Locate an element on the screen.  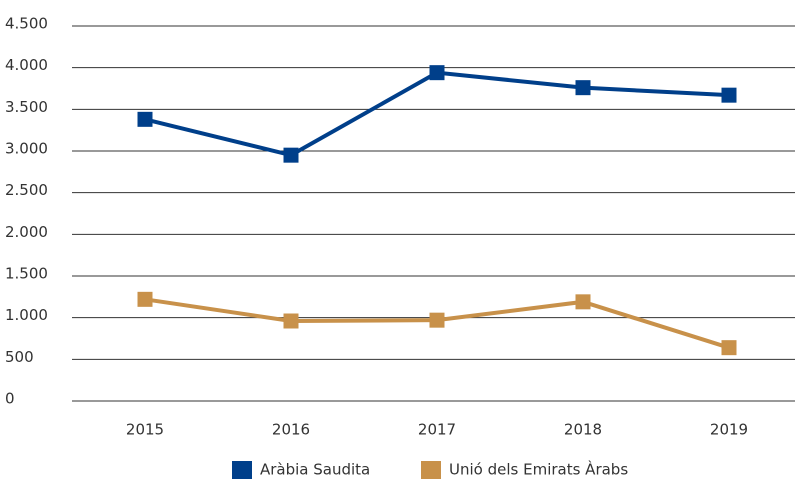
y-tick-label: 500 is located at coordinates (19, 357).